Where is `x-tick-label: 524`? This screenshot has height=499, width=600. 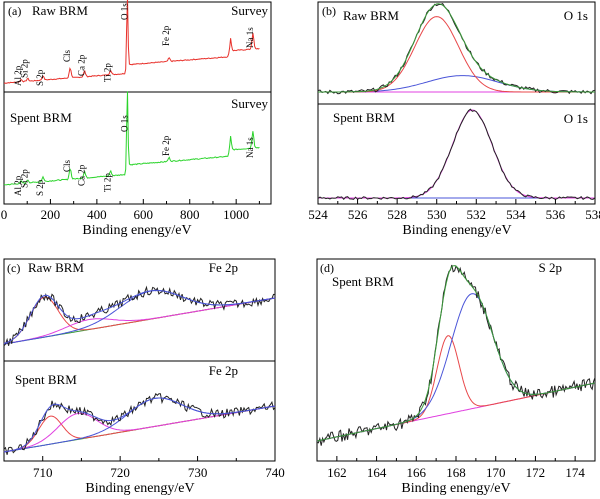 x-tick-label: 524 is located at coordinates (318, 214).